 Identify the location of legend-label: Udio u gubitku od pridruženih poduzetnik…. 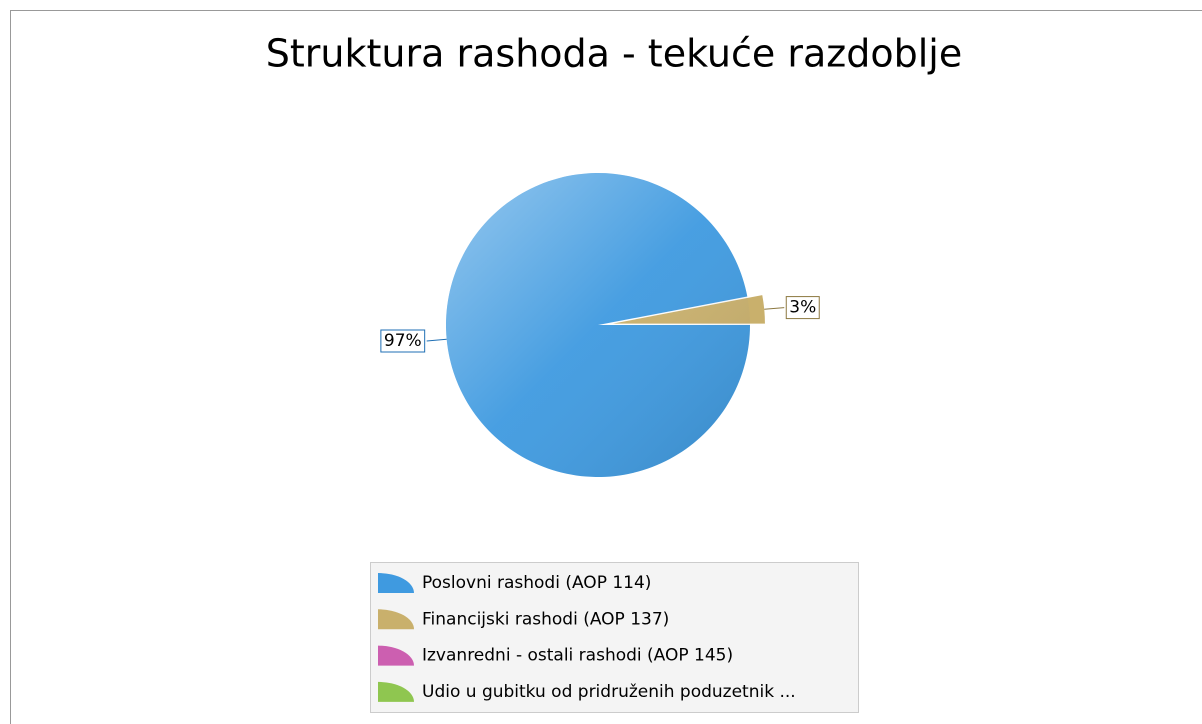
(609, 692).